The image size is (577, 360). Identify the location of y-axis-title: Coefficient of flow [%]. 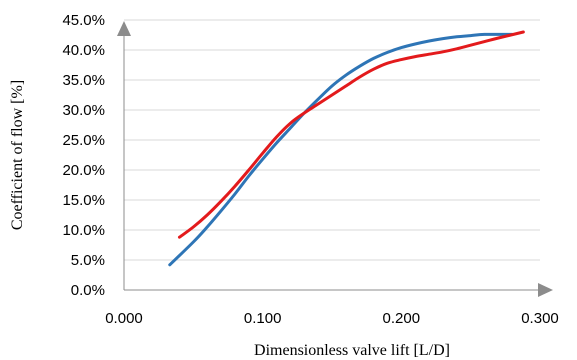
(17, 155).